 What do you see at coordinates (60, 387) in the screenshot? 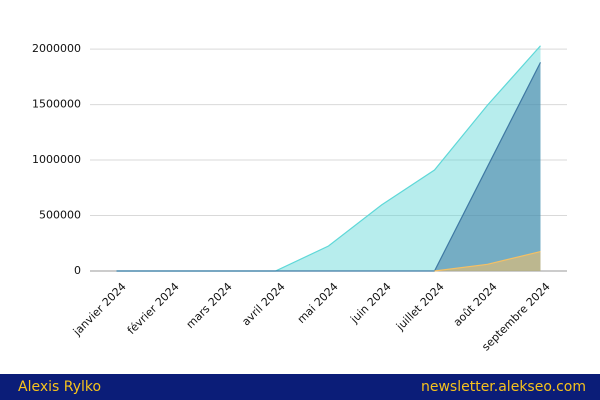
I see `author: Alexis Rylko` at bounding box center [60, 387].